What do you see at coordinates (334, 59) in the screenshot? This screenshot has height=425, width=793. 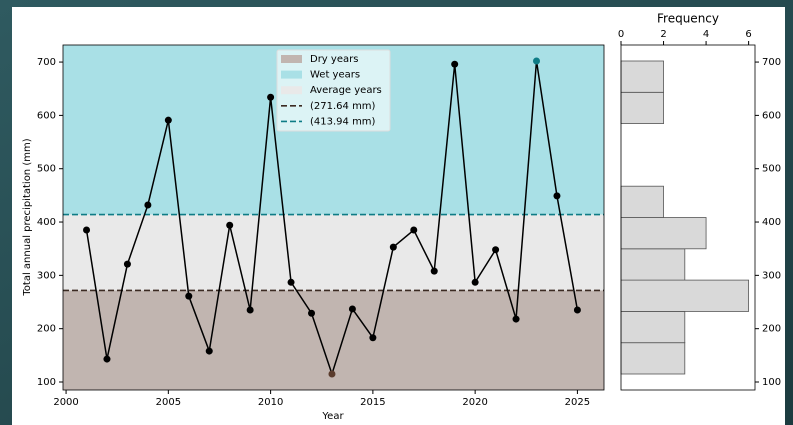 I see `legend-label: Dry years` at bounding box center [334, 59].